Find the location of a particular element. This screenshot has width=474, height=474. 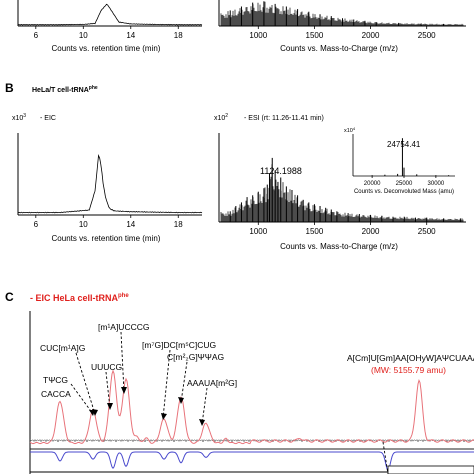

label-acmugm: A[Cm]U[Gm]AA[OHyW]AΨCUAAAG is located at coordinates (410, 358).